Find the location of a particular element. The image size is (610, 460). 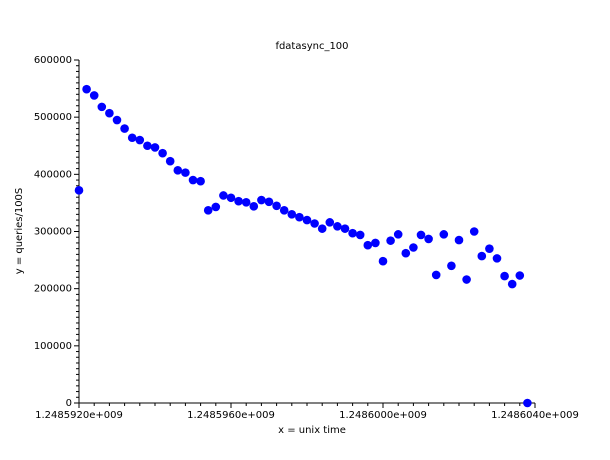

y-tick-label: 500000 is located at coordinates (53, 117).